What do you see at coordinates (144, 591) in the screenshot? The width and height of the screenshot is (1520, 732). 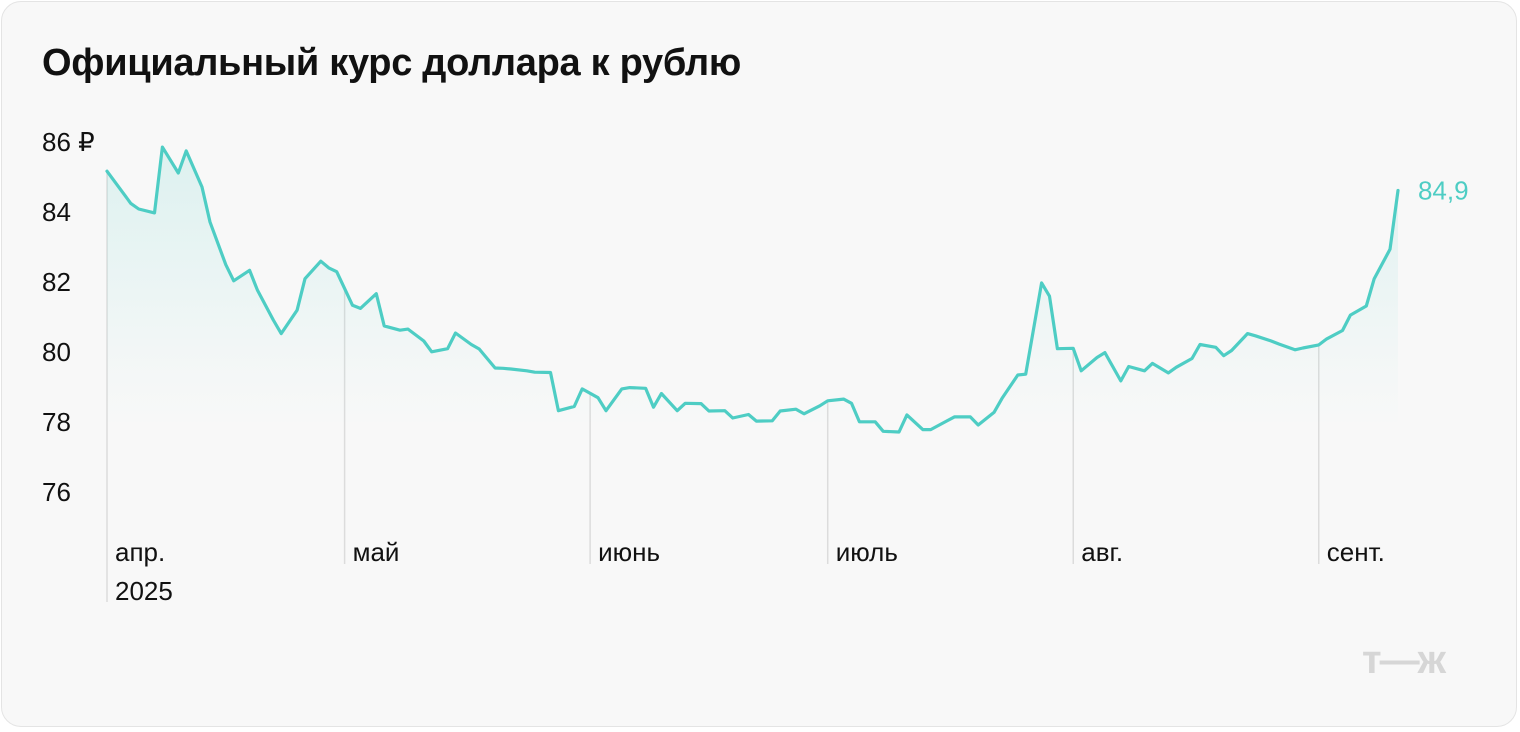 I see `x-tick-year-label: 2025` at bounding box center [144, 591].